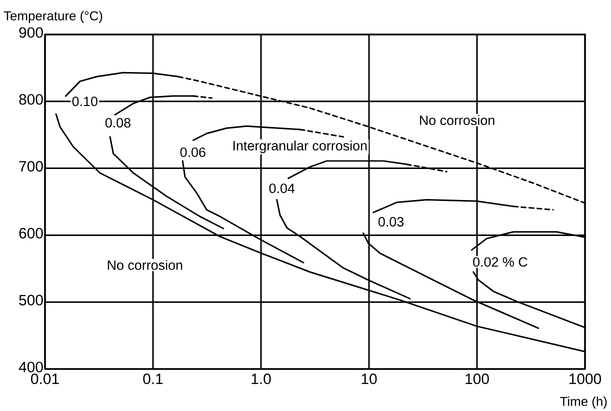 The image size is (611, 411). Describe the element at coordinates (193, 152) in the screenshot. I see `annotation: 0.06` at that location.